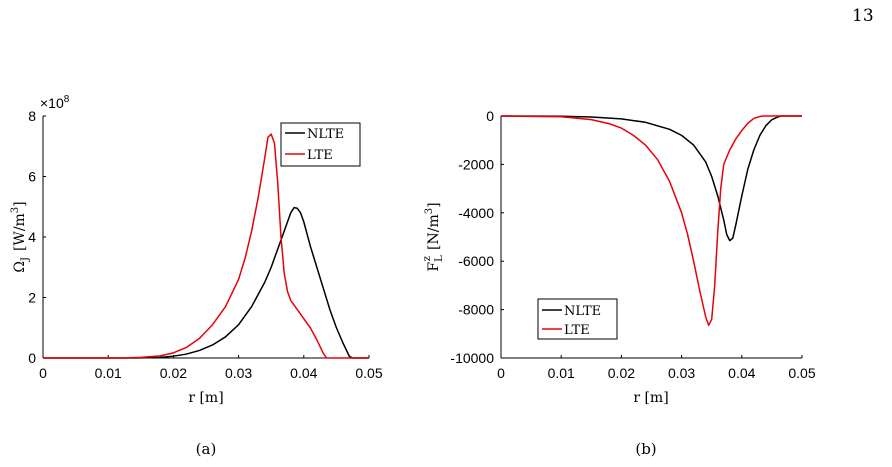 This screenshot has height=467, width=892. Describe the element at coordinates (108, 373) in the screenshot. I see `x-tick-label-a: 0.01` at that location.